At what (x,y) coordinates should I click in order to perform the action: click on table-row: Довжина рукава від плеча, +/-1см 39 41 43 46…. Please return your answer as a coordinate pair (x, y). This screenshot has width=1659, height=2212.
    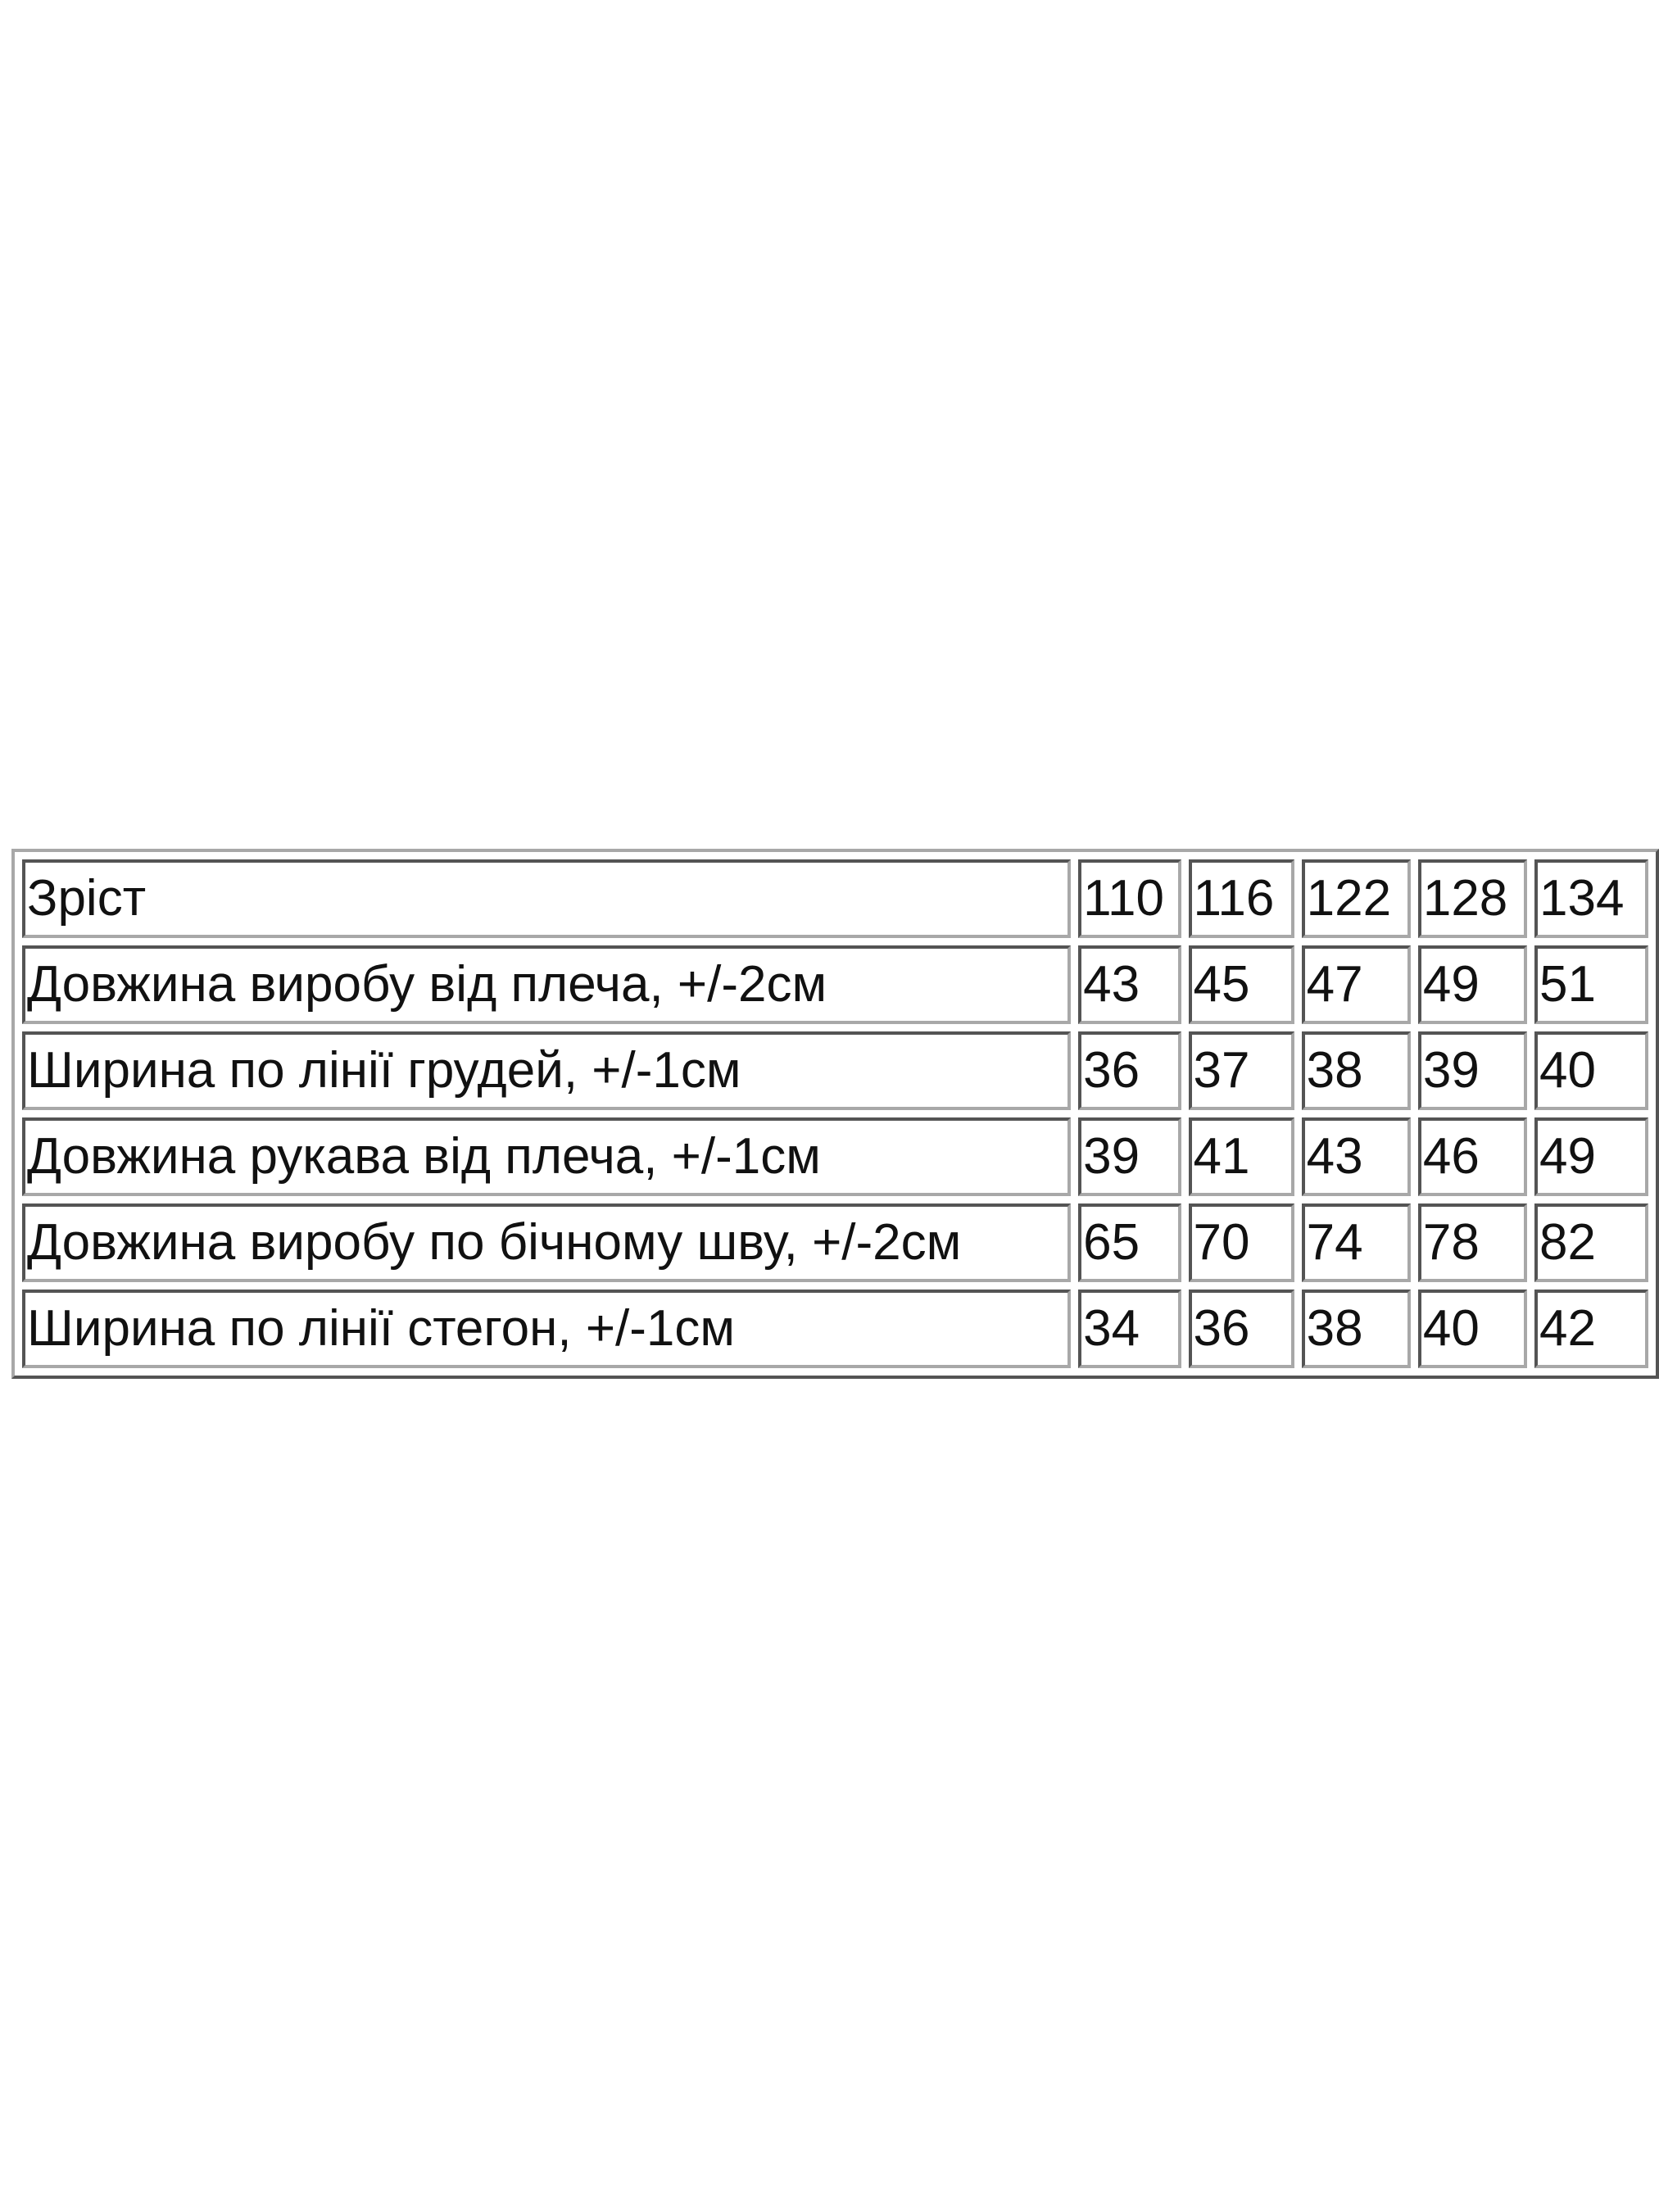
    Looking at the image, I should click on (835, 1156).